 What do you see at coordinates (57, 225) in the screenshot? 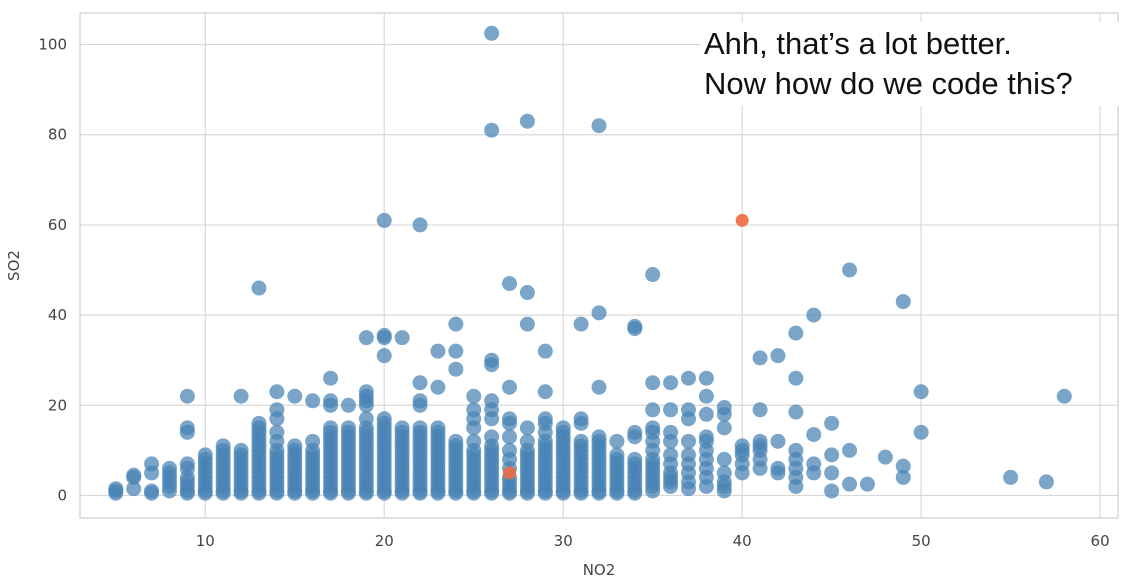
I see `y-tick-label: 60` at bounding box center [57, 225].